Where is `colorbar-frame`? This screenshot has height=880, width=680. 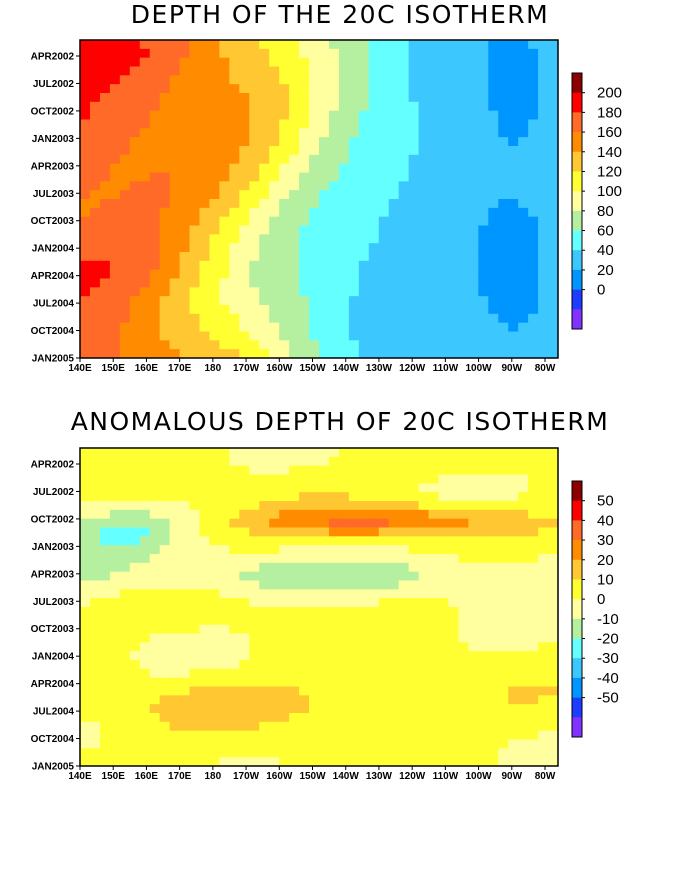
colorbar-frame is located at coordinates (577, 201).